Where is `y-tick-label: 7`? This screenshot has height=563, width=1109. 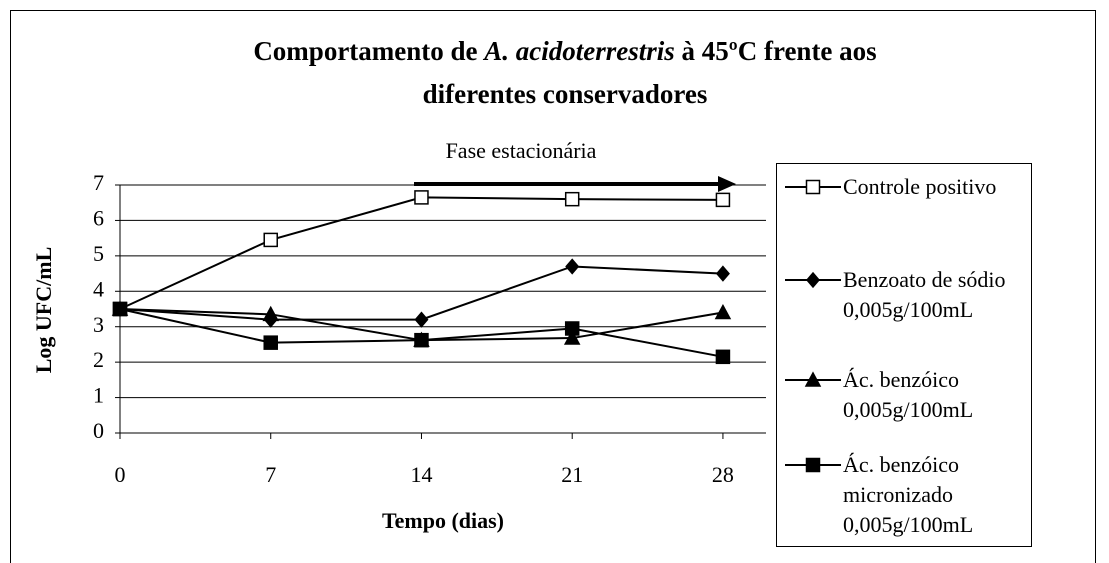 y-tick-label: 7 is located at coordinates (98, 182).